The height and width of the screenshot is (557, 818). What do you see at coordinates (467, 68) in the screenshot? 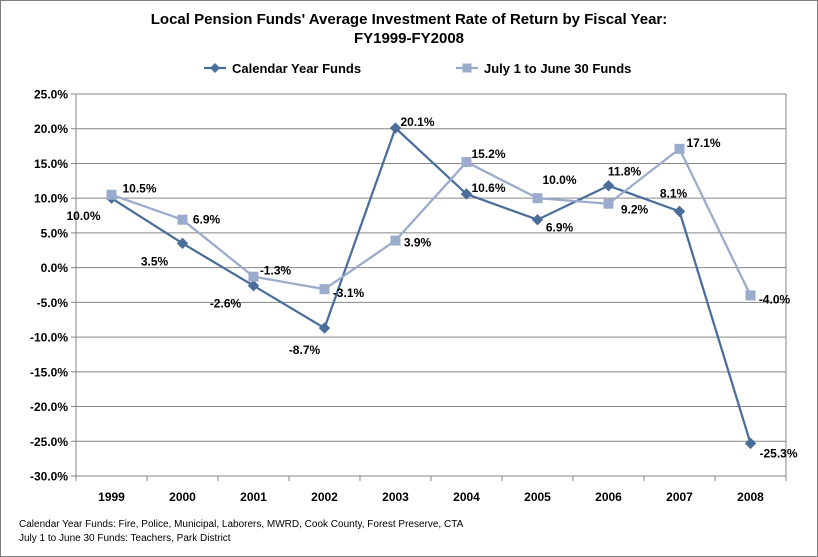
I see `legend-marker-square` at bounding box center [467, 68].